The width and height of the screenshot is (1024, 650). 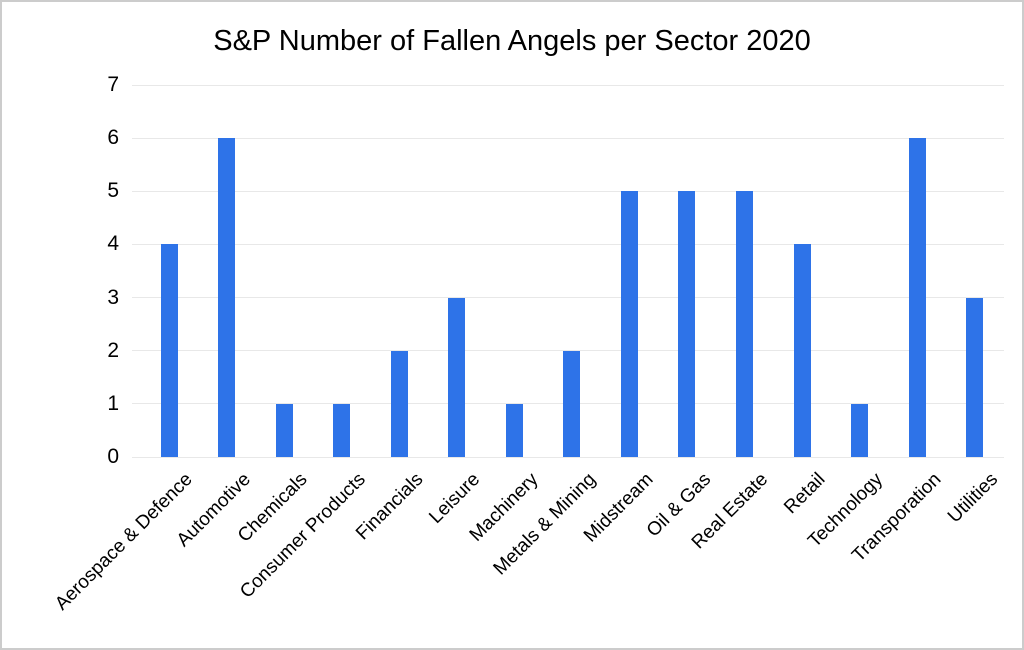 What do you see at coordinates (457, 377) in the screenshot?
I see `bar-leisure` at bounding box center [457, 377].